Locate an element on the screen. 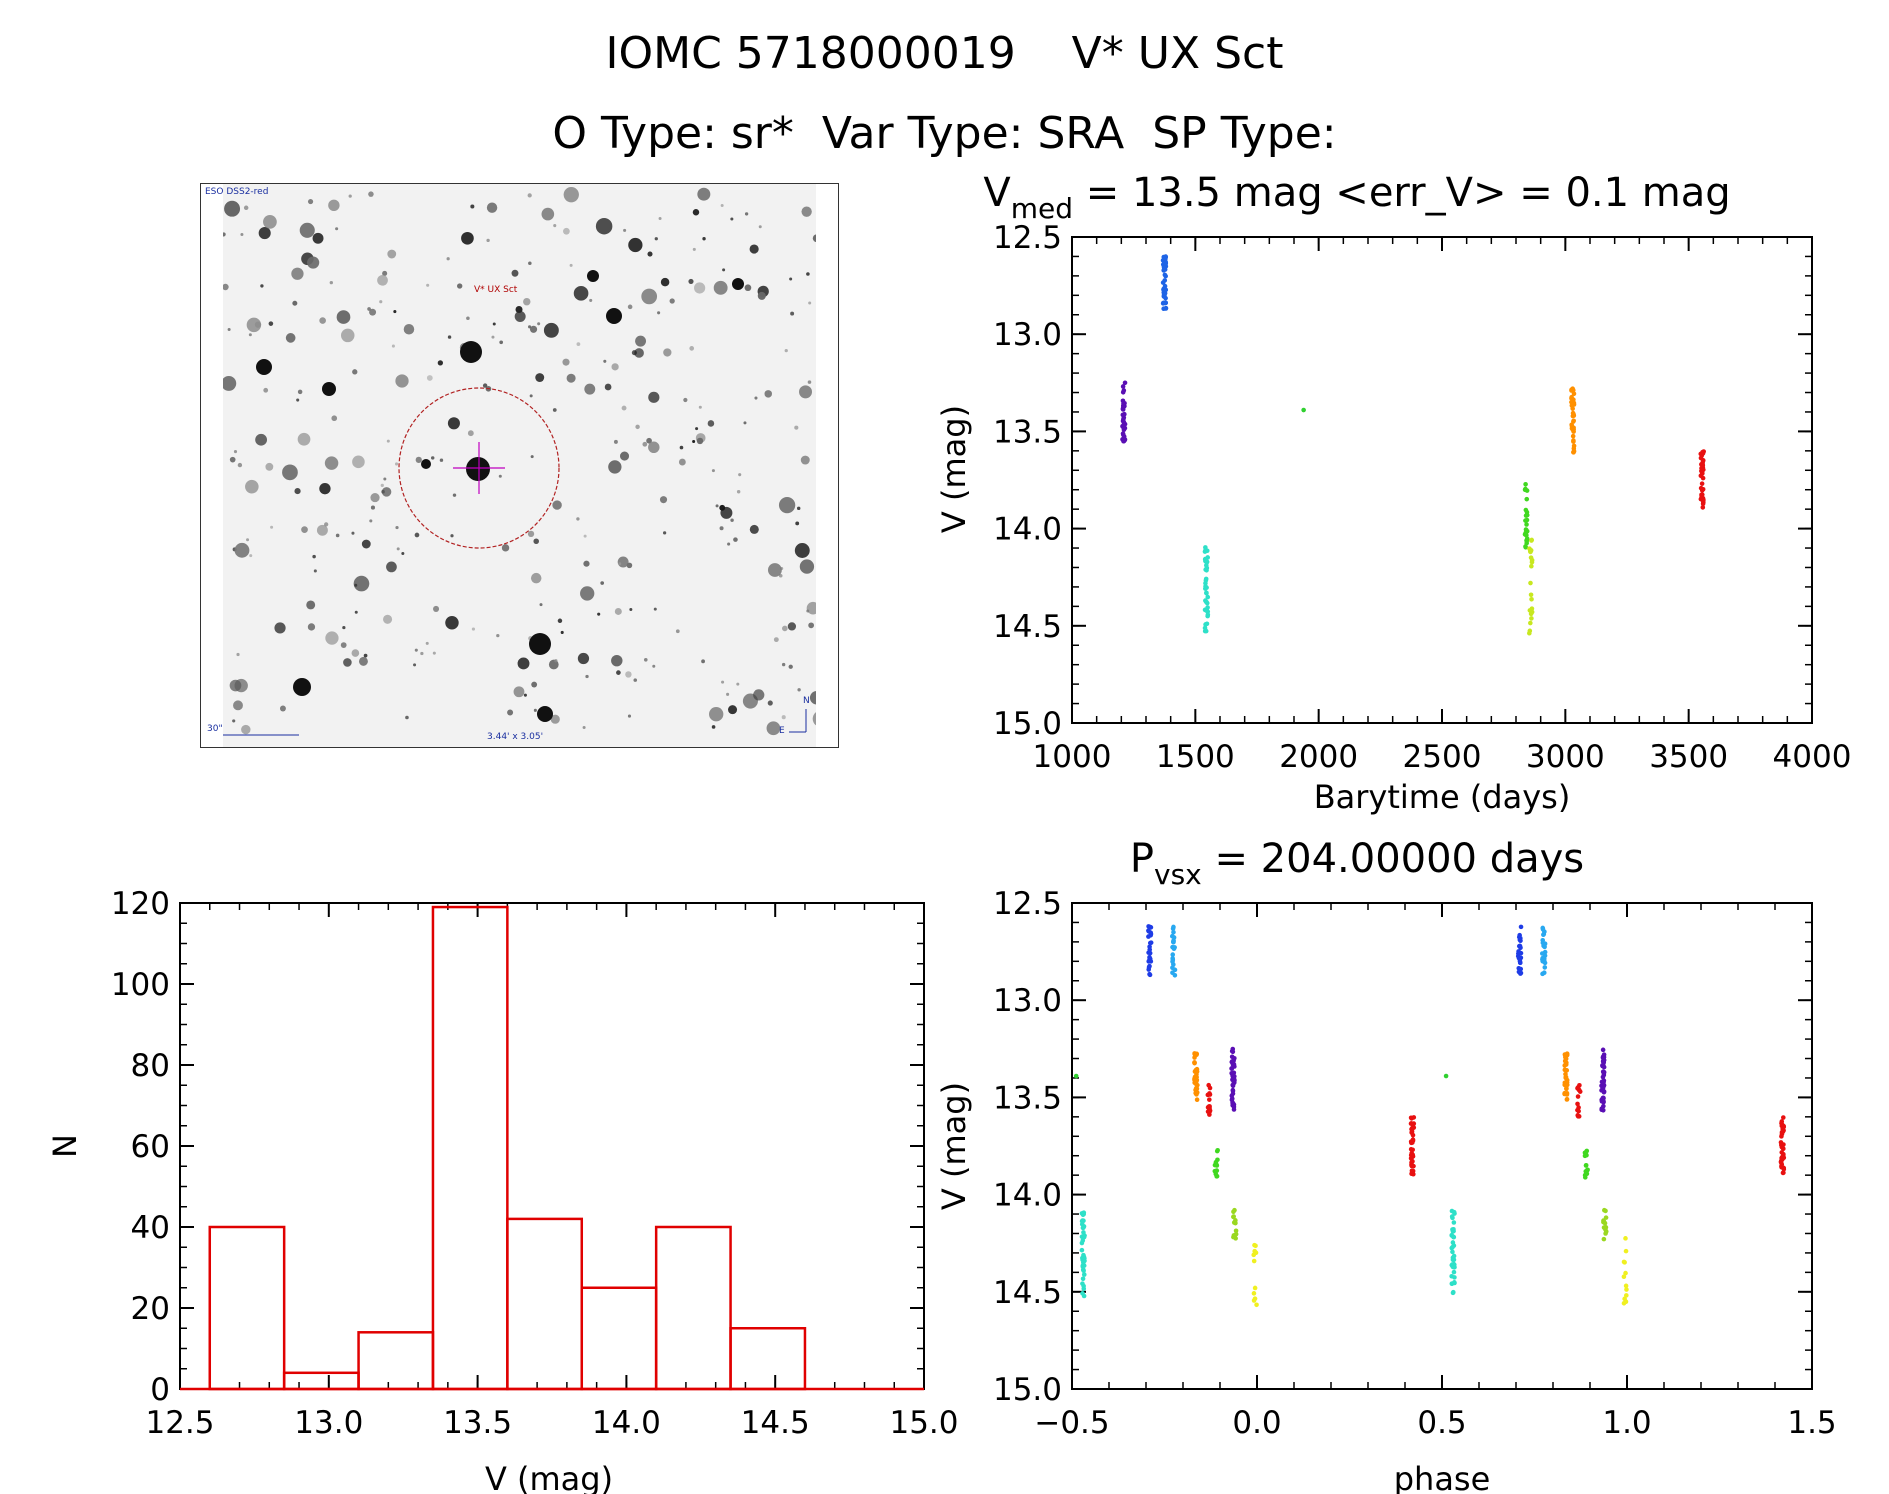  lightcurve-xtick-label: 2000 is located at coordinates (1318, 757).